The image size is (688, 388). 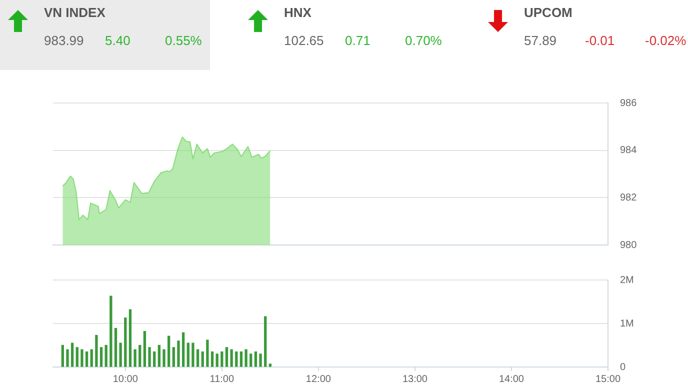 What do you see at coordinates (304, 40) in the screenshot?
I see `text: 102.65` at bounding box center [304, 40].